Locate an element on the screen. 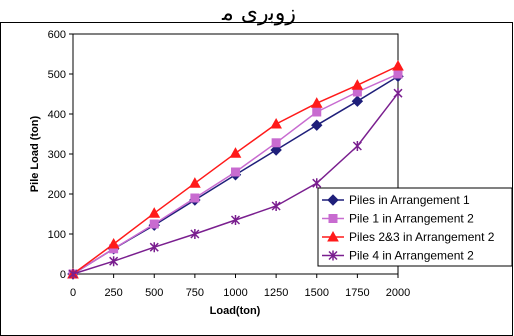 The image size is (514, 336). legend-item: Piles in Arrangement 1 is located at coordinates (396, 200).